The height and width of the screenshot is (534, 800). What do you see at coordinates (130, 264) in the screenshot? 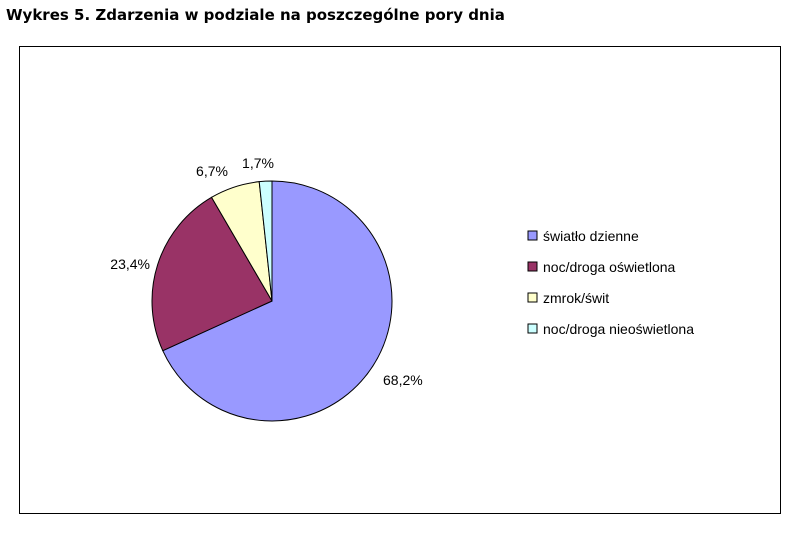
I see `data-label-2: 23,4%` at bounding box center [130, 264].